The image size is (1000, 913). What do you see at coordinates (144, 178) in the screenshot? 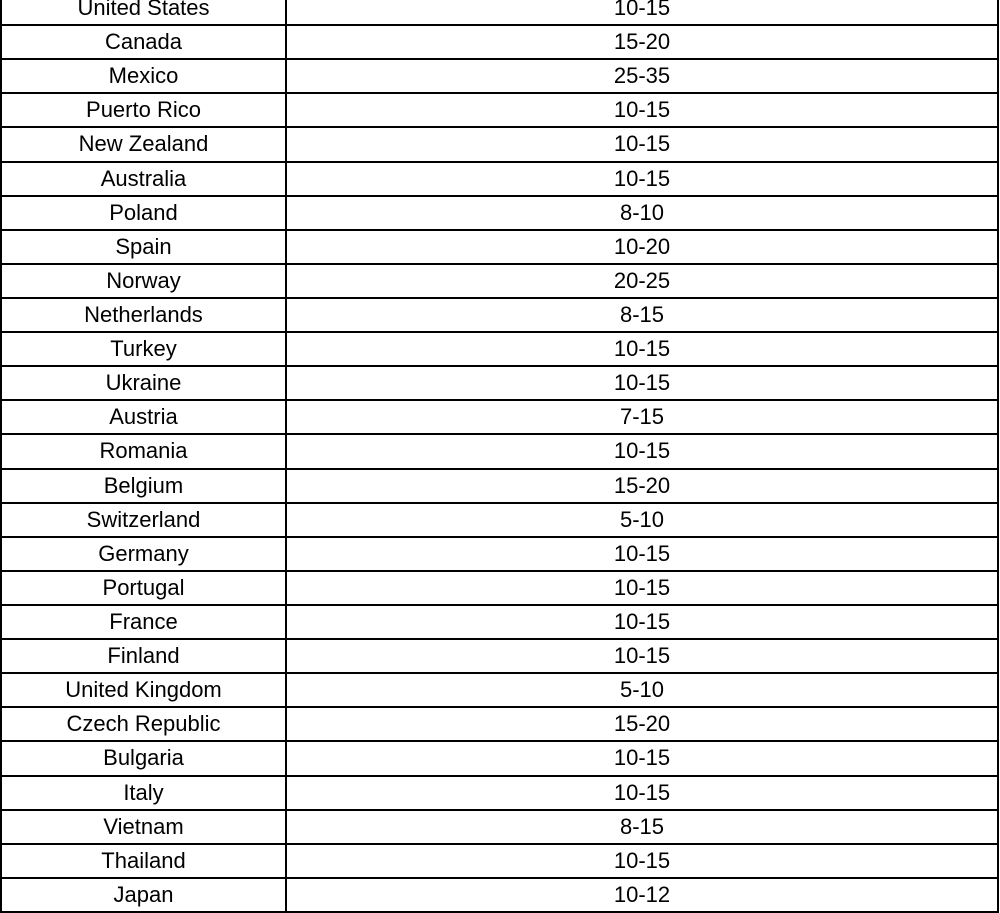
I see `country-cell: Australia` at bounding box center [144, 178].